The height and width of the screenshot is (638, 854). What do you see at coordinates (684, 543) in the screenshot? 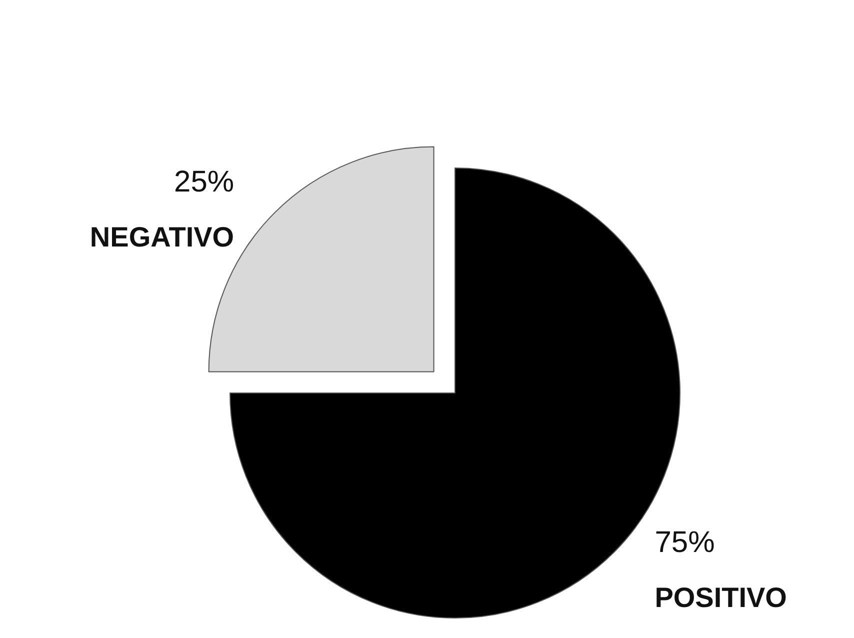
I see `data-label: 75%` at bounding box center [684, 543].